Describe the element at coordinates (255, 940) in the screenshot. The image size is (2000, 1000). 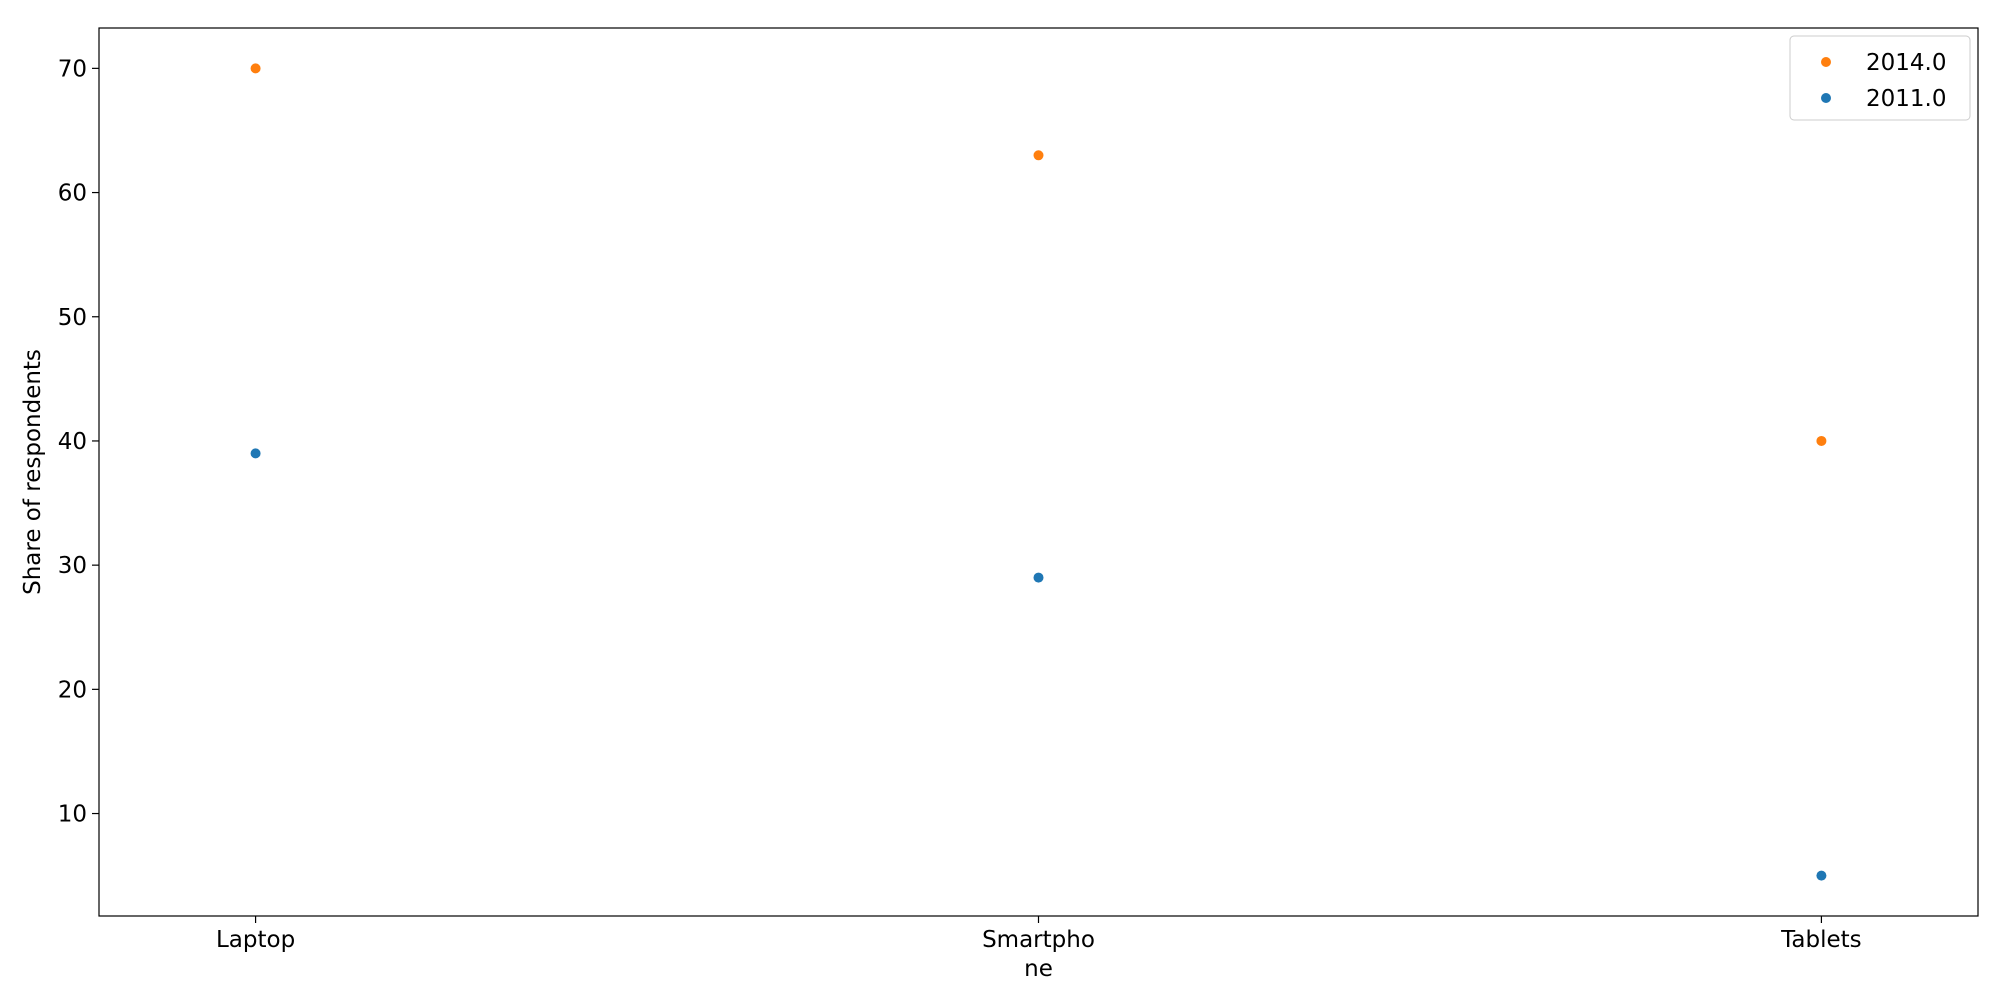
I see `x-tick-label: Laptop` at that location.